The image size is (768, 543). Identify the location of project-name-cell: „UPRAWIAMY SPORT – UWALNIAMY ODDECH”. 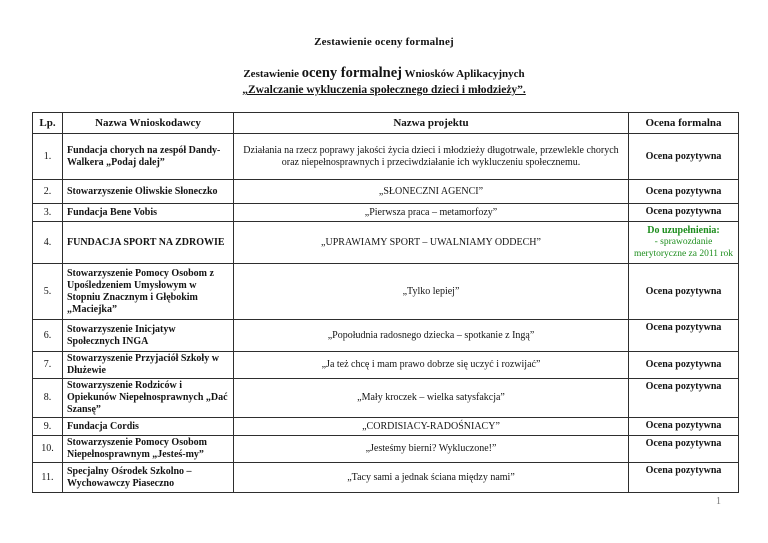
(431, 242).